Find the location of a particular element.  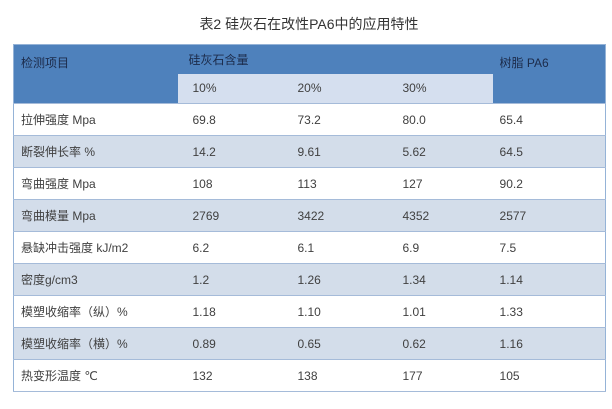

table-row: 悬缺冲击强度 kJ/m2 6.2 6.1 6.9 7.5 is located at coordinates (309, 247).